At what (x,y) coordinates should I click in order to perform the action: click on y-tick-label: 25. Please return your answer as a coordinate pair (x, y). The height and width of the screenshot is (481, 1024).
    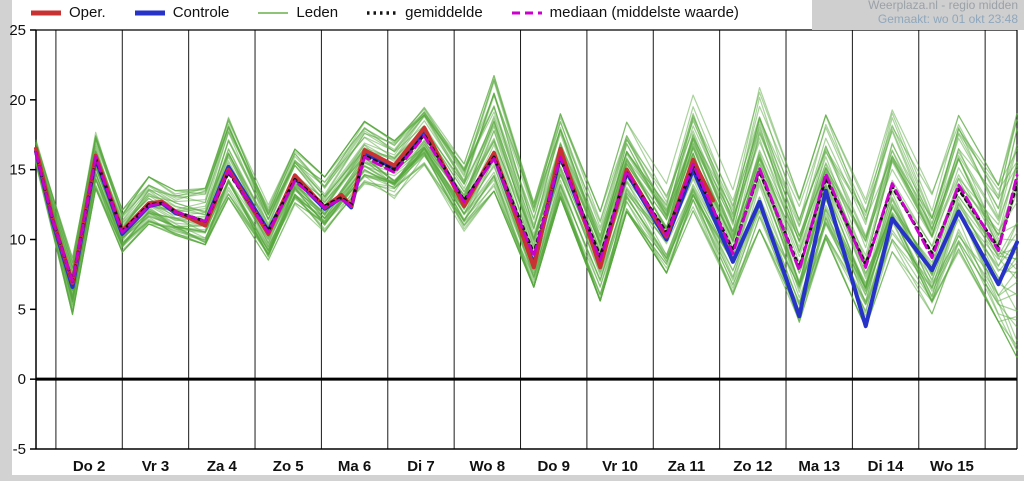
    Looking at the image, I should click on (17, 30).